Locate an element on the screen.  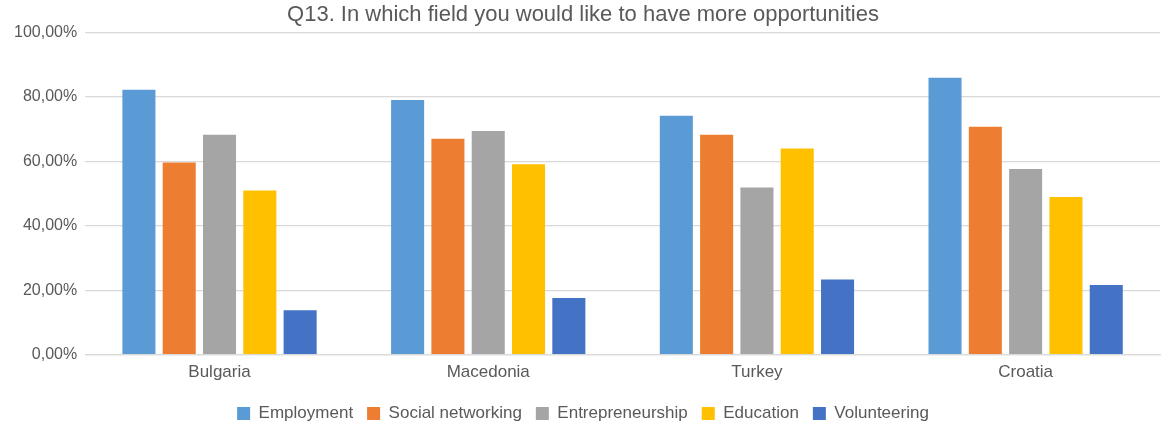
y-tick-label: 100,00% is located at coordinates (45, 31).